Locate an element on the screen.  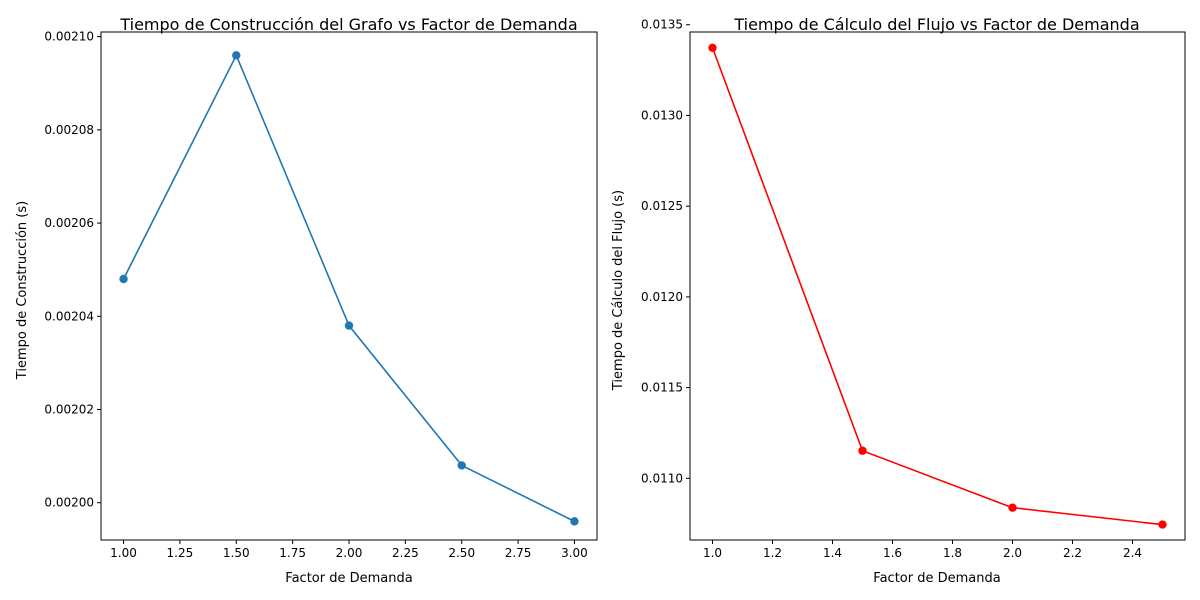
right-chart-x-axis-label: Factor de Demanda is located at coordinates (936, 578).